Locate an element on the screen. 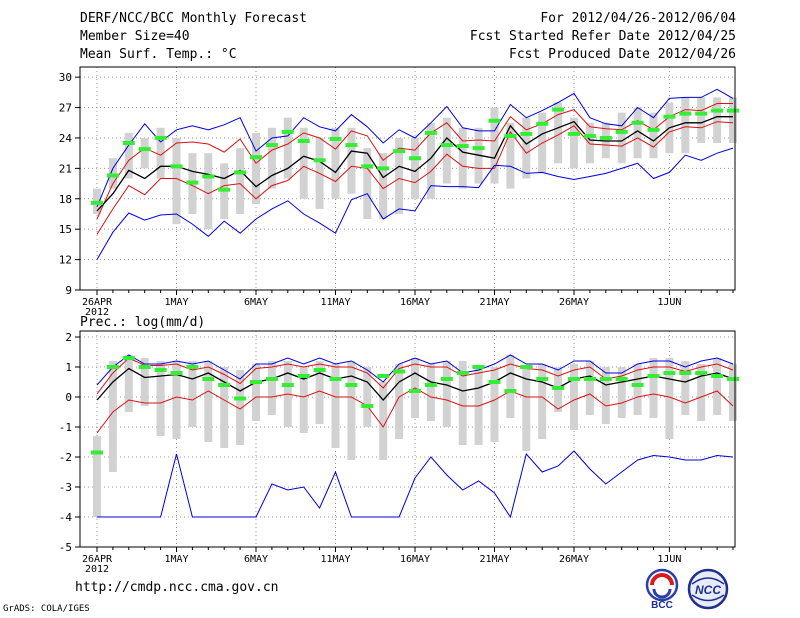 The height and width of the screenshot is (618, 800). prec-ytick-label: 0 is located at coordinates (68, 397).